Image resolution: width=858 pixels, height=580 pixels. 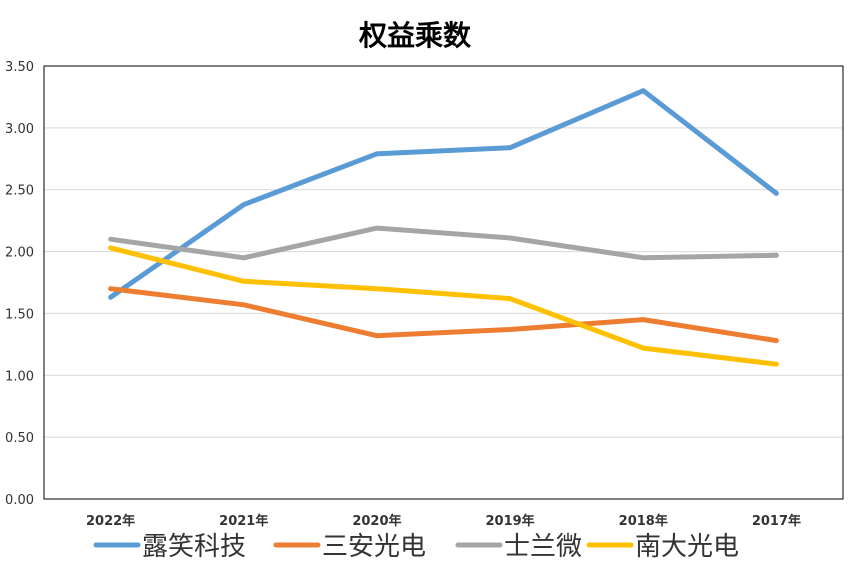 I want to click on x-tick-label-2: 2020年, so click(x=376, y=521).